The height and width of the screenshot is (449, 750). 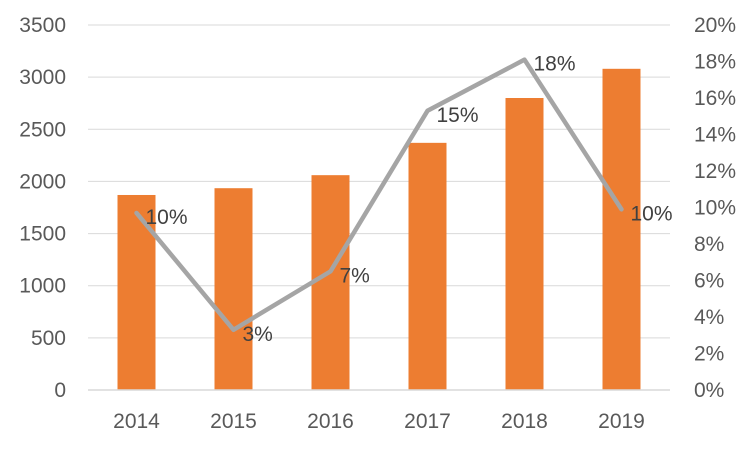 I want to click on x-axis-tick-label: 2015, so click(x=233, y=421).